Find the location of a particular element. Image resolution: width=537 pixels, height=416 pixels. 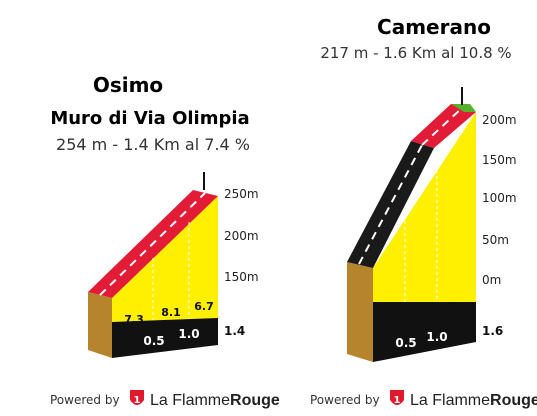

footer-left: Powered by 1 La FlammeRouge is located at coordinates (165, 399).